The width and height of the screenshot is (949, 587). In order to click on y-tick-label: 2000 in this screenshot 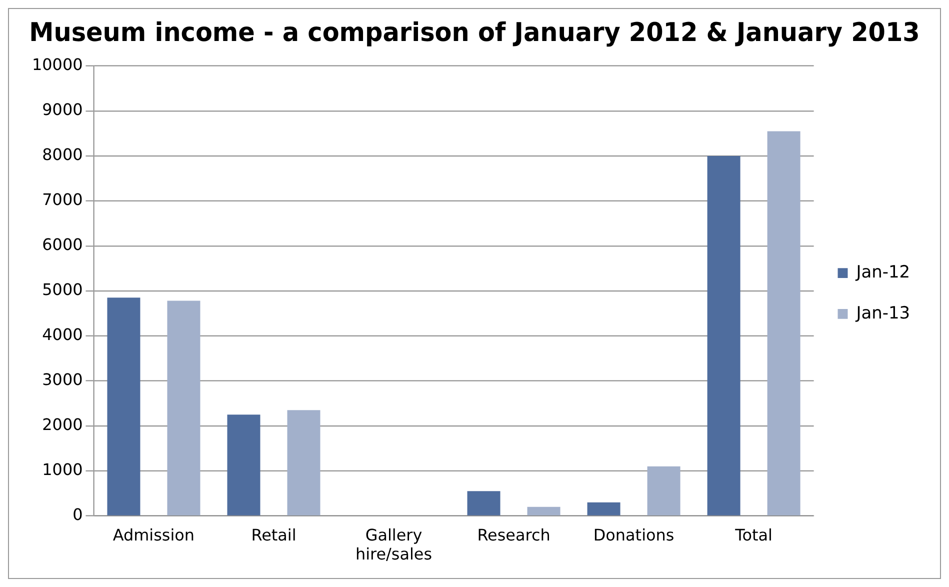, I will do `click(62, 424)`.